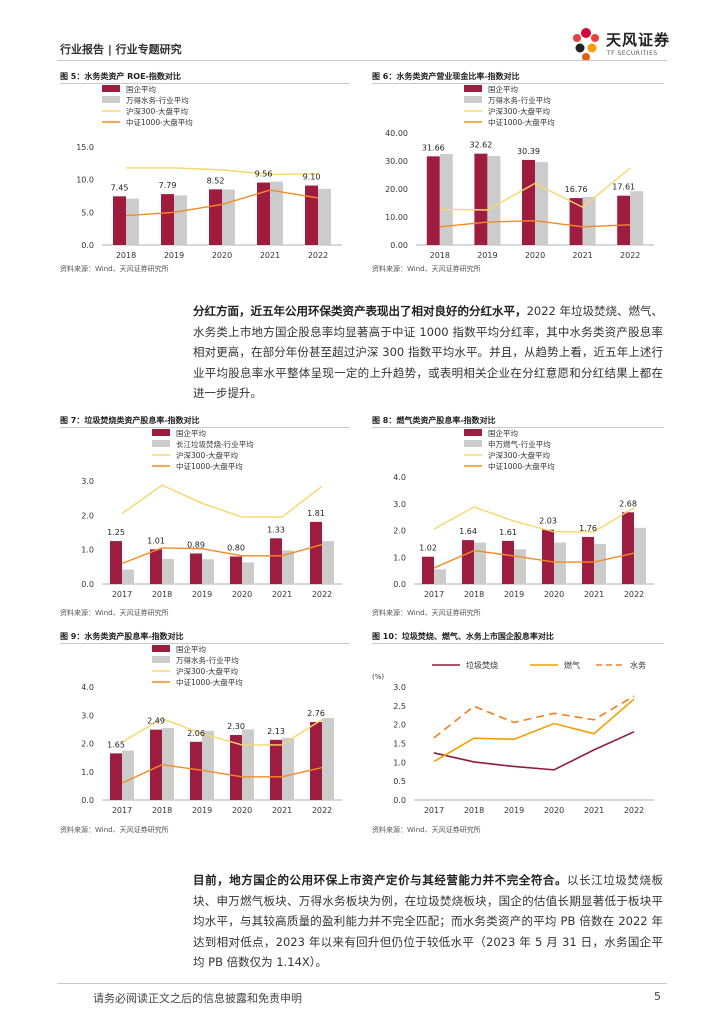 This screenshot has height=1024, width=724. Describe the element at coordinates (446, 76) in the screenshot. I see `figure-title: 图 6：水务类资产营业现金比率-指数对比` at that location.